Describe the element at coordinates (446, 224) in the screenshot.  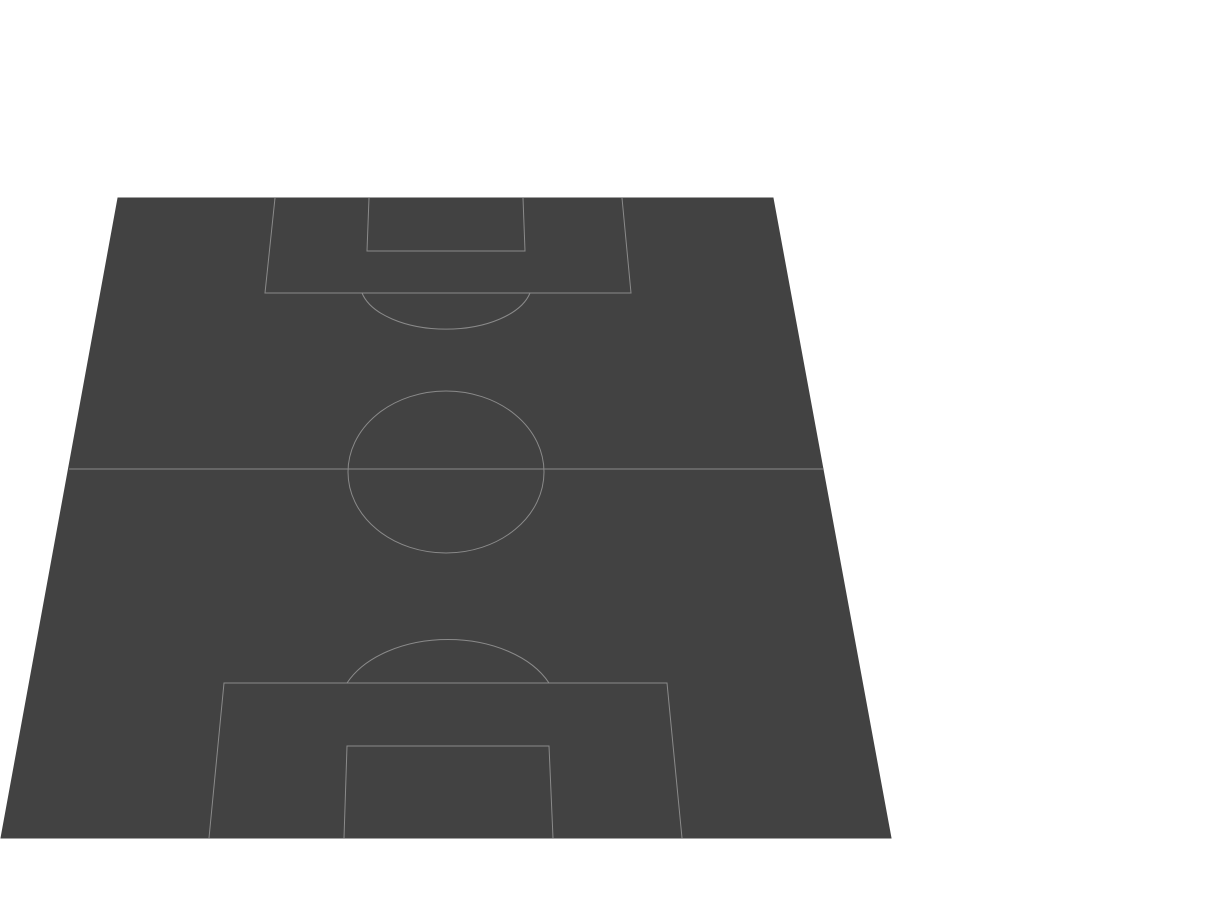
I see `far-goal-area` at that location.